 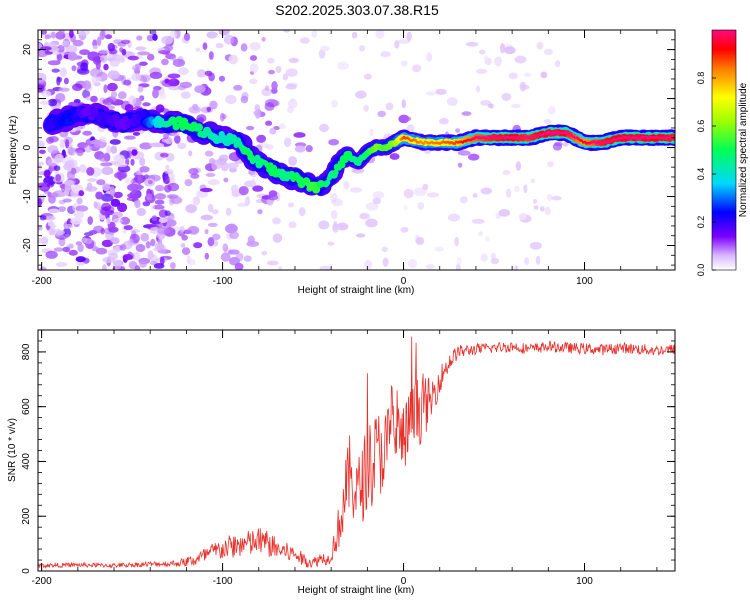 I want to click on colorbar-label: Normalized spectral amplitude, so click(x=743, y=149).